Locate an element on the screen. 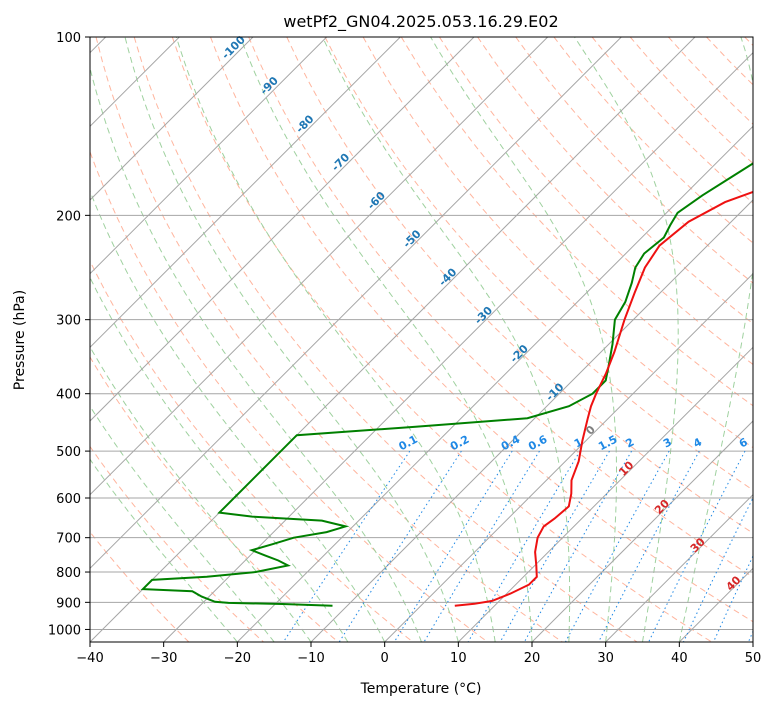 The width and height of the screenshot is (775, 708). x-tick-label: 0 is located at coordinates (385, 658).